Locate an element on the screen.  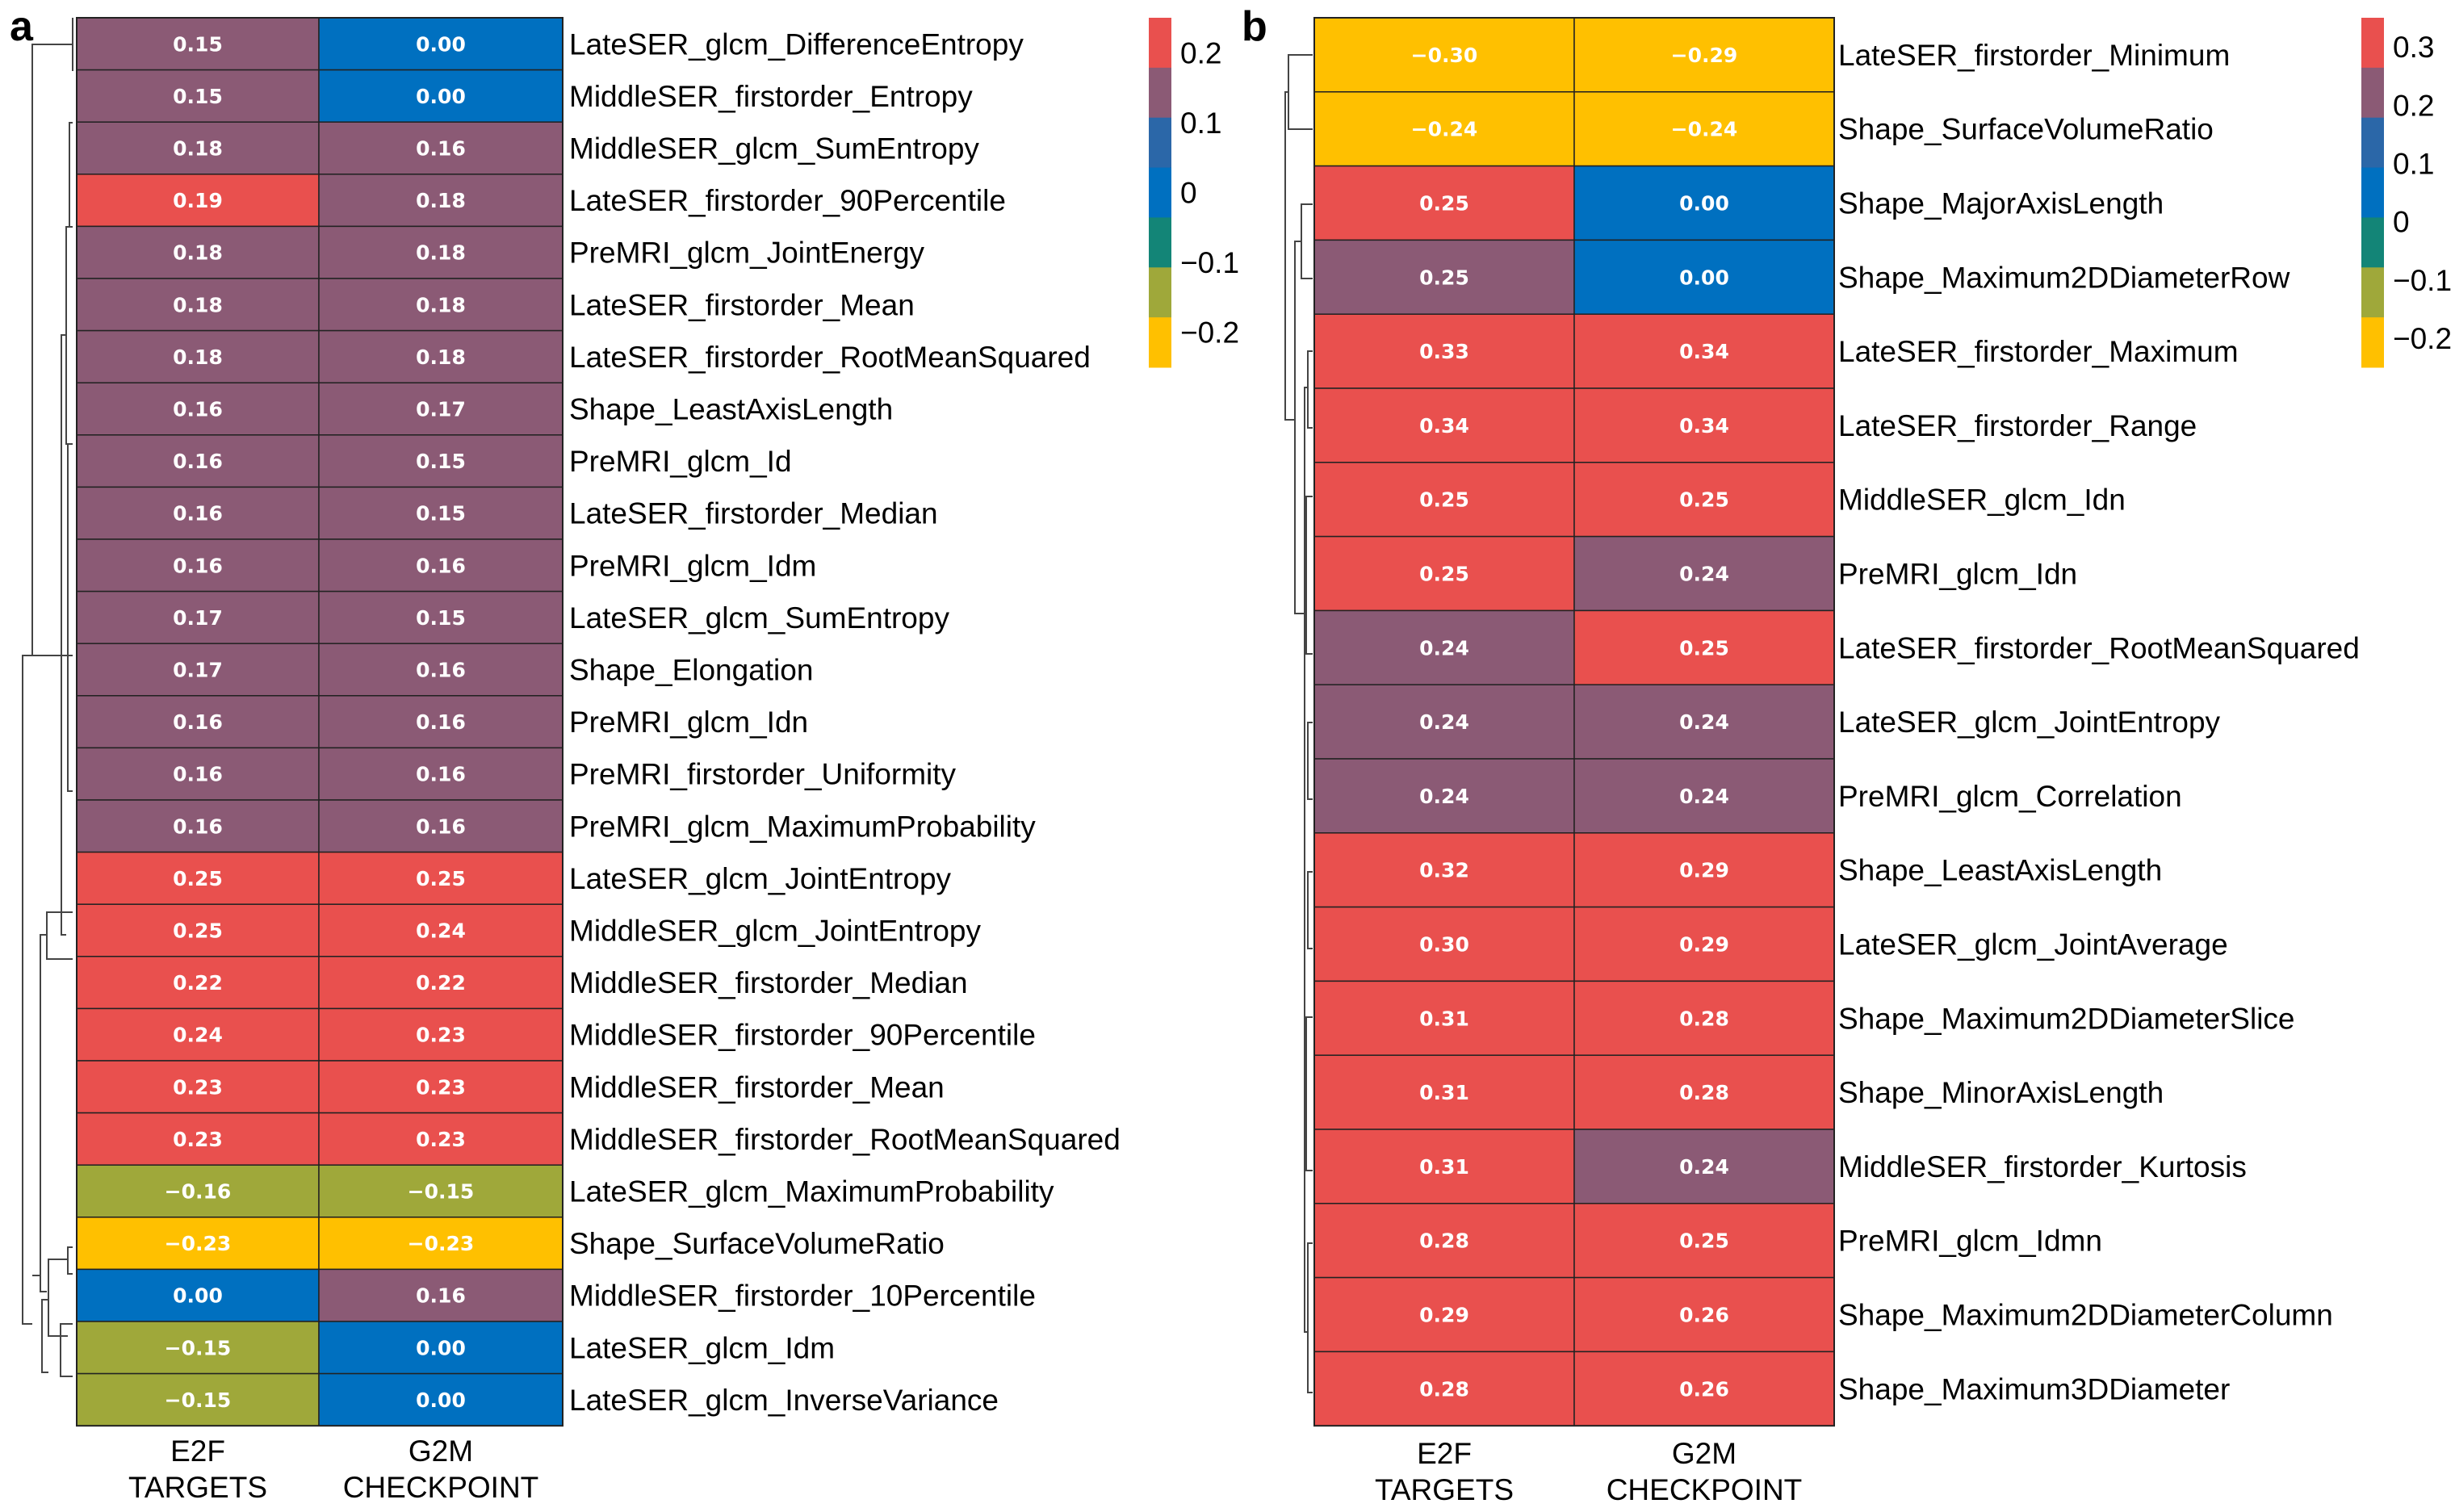
cell-value: 0.00 is located at coordinates (441, 1400).